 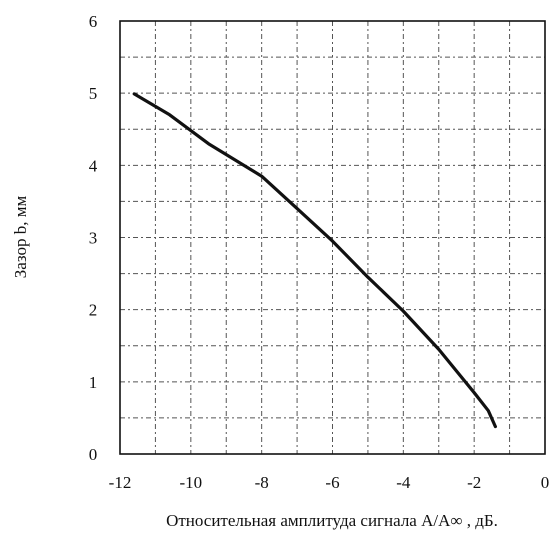 I want to click on y-axis-label: Зазор b, мм, so click(x=20, y=237).